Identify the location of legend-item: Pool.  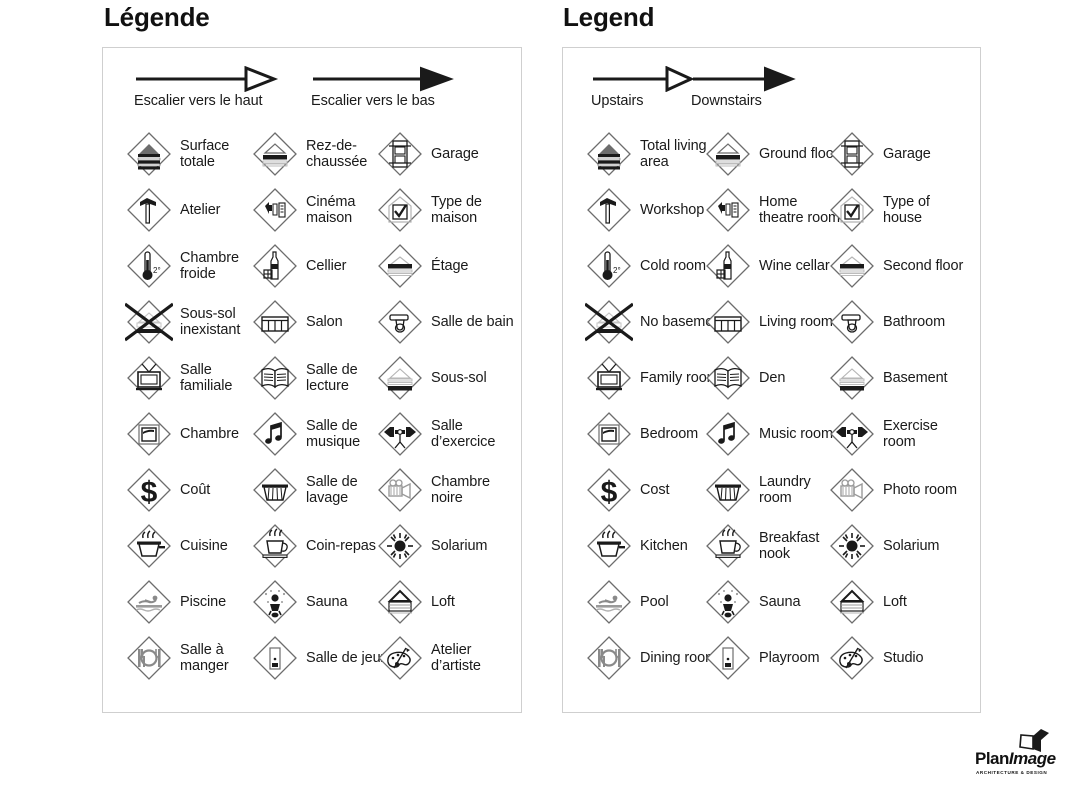
(627, 602).